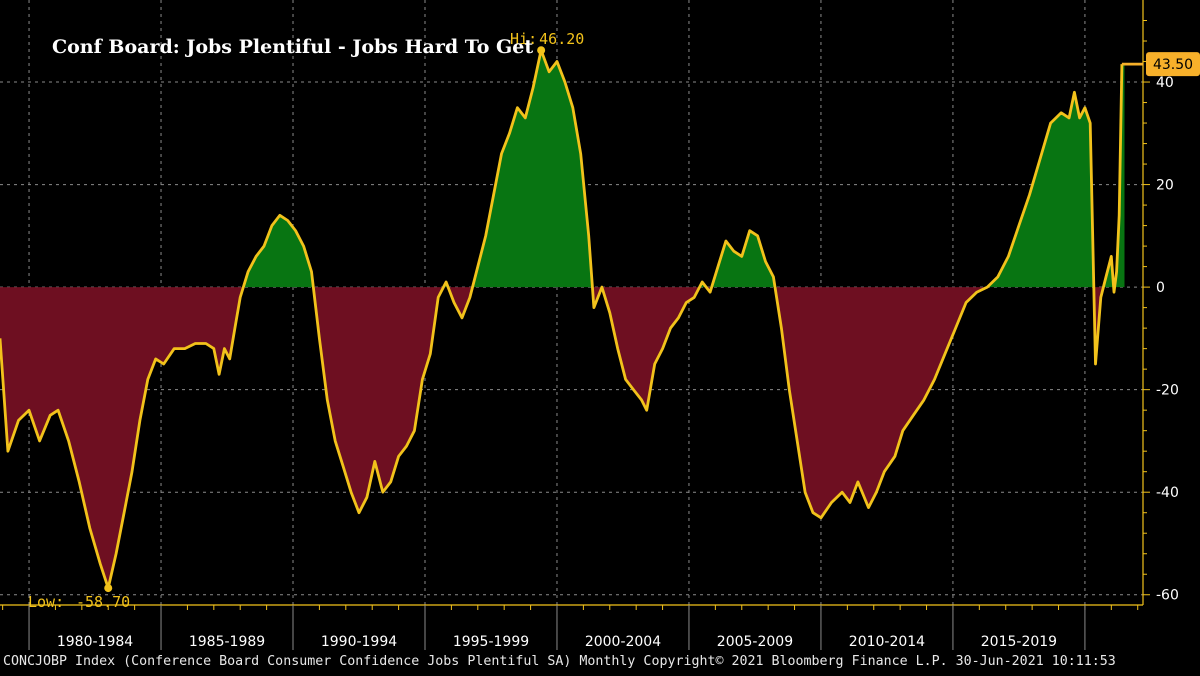  What do you see at coordinates (887, 642) in the screenshot?
I see `x-period-label: 2010-2014` at bounding box center [887, 642].